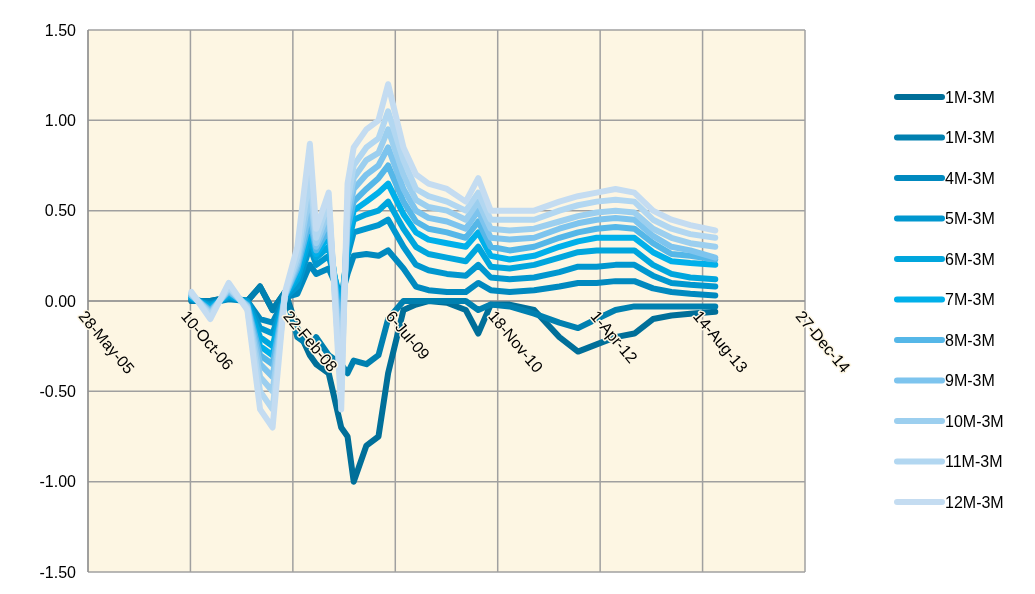  What do you see at coordinates (60, 301) in the screenshot?
I see `y-tick-label: 0.00` at bounding box center [60, 301].